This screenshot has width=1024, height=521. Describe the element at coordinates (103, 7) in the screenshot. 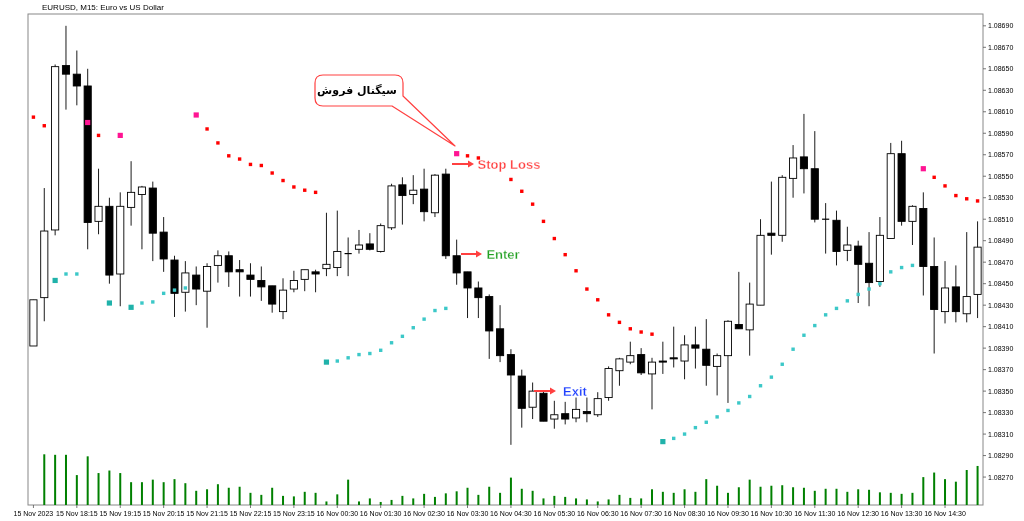

I see `chart-title: EURUSD, M15: Euro vs US Dollar` at that location.